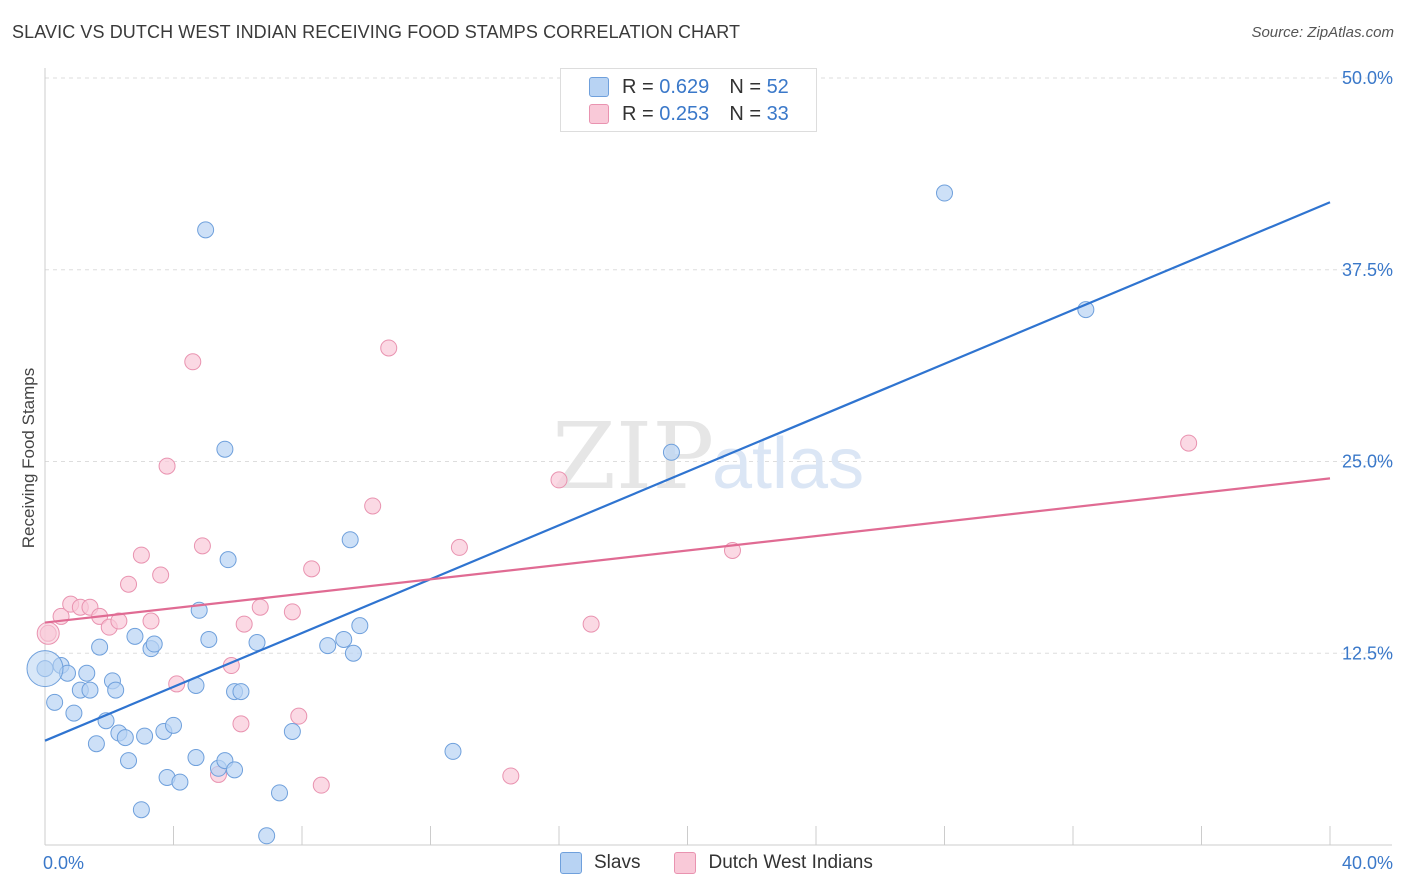  Describe the element at coordinates (63, 863) in the screenshot. I see `x-tick-label: 0.0%` at that location.